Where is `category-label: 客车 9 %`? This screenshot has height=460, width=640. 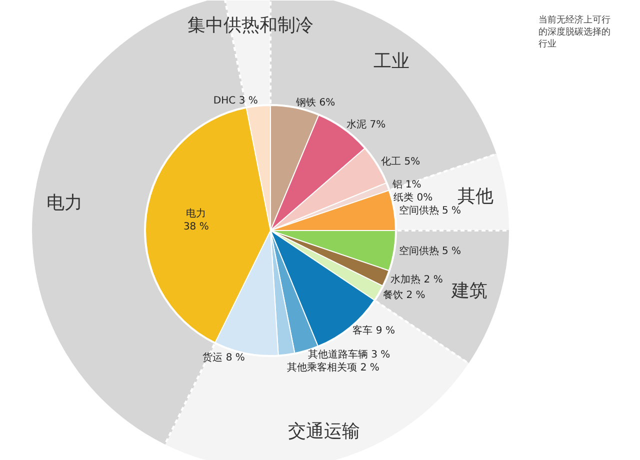
category-label: 客车 9 % is located at coordinates (373, 331).